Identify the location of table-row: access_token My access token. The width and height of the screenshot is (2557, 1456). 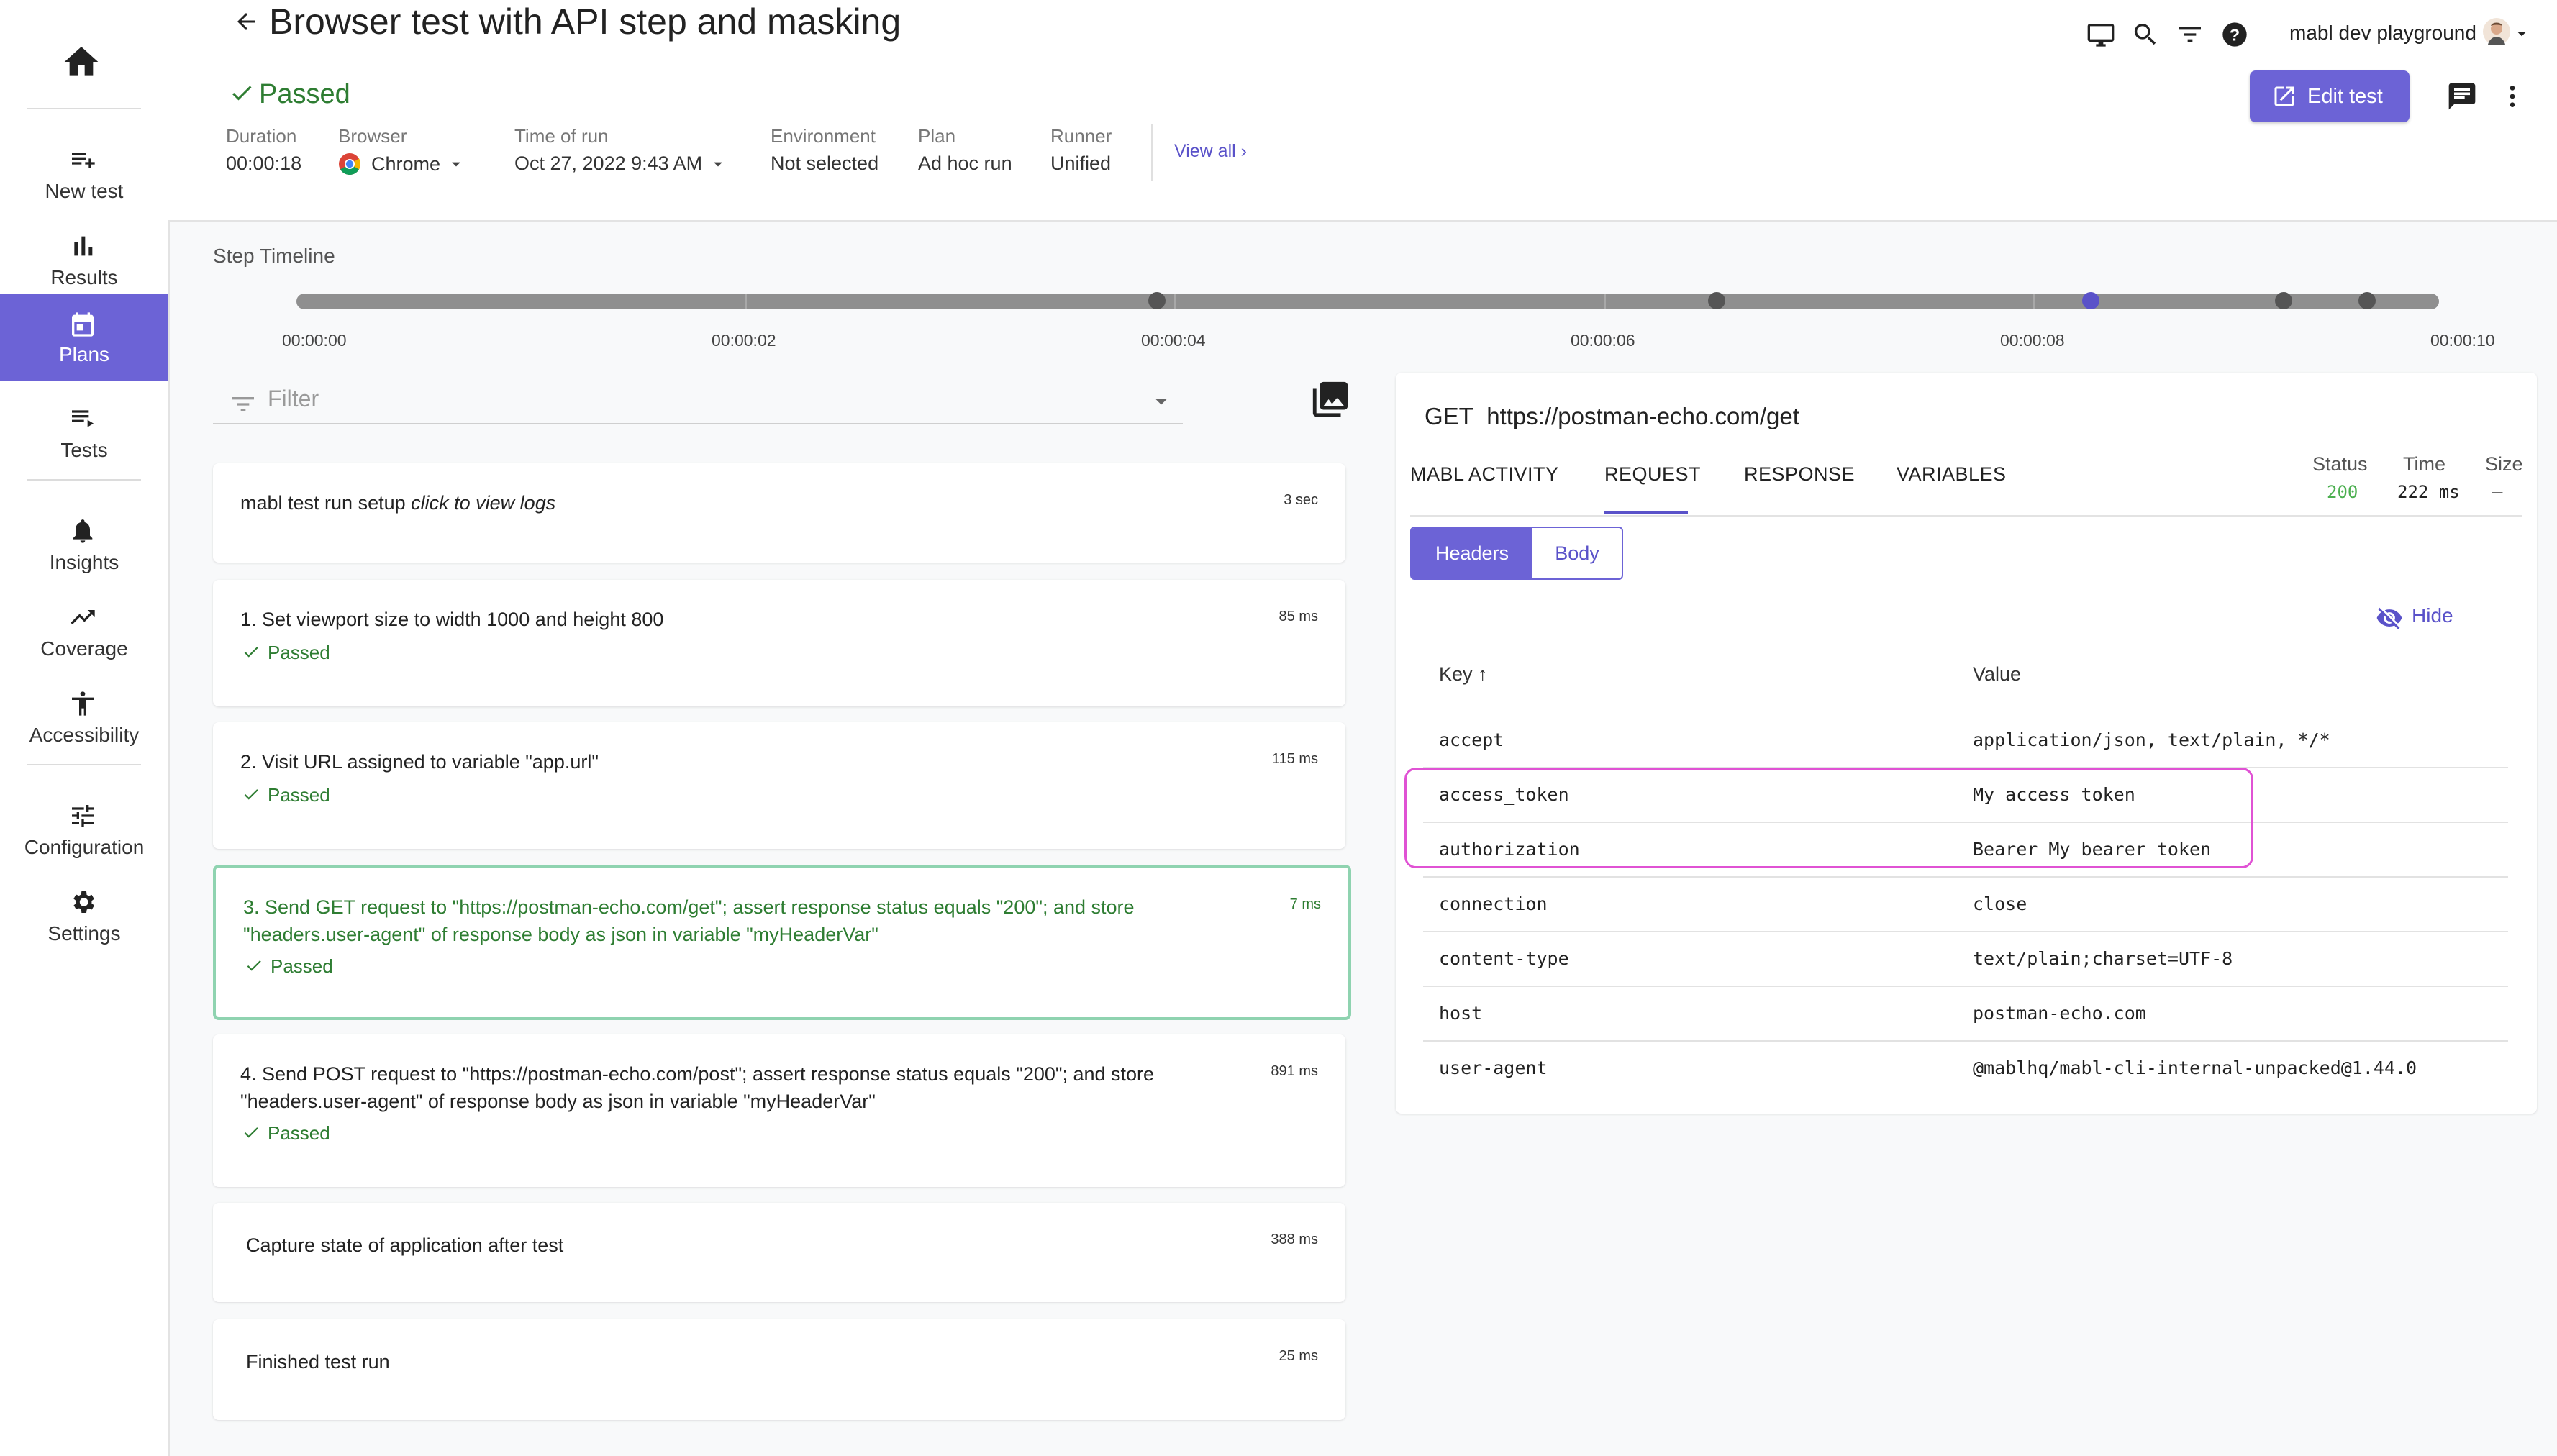
(1965, 795).